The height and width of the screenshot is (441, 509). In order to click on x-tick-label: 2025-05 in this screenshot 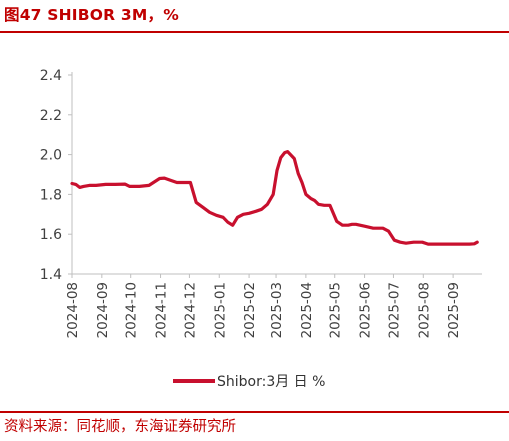, I will do `click(336, 310)`.